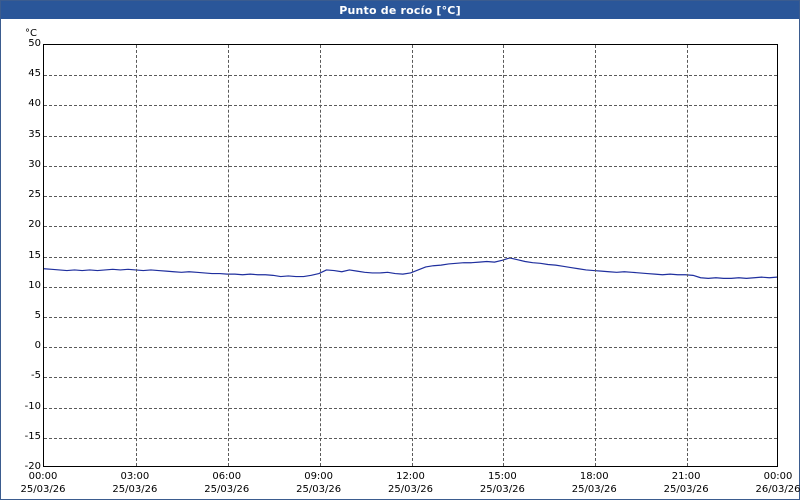  I want to click on x-tick-time: 21:00, so click(686, 476).